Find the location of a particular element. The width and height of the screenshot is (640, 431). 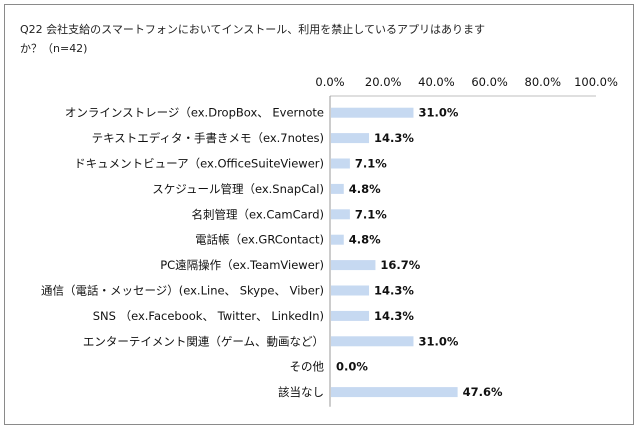

data-label: 0.0% is located at coordinates (352, 367).